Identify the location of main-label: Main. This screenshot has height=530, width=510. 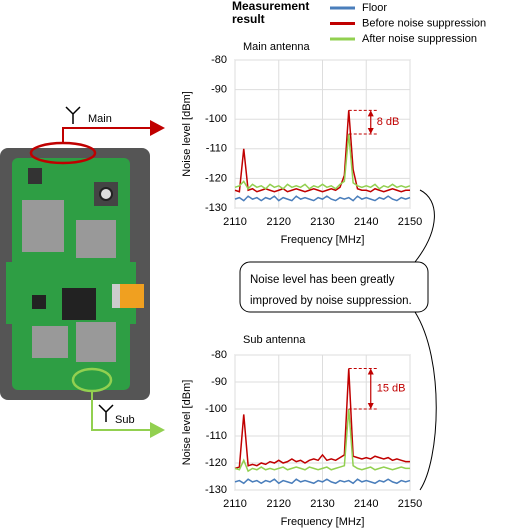
(100, 119).